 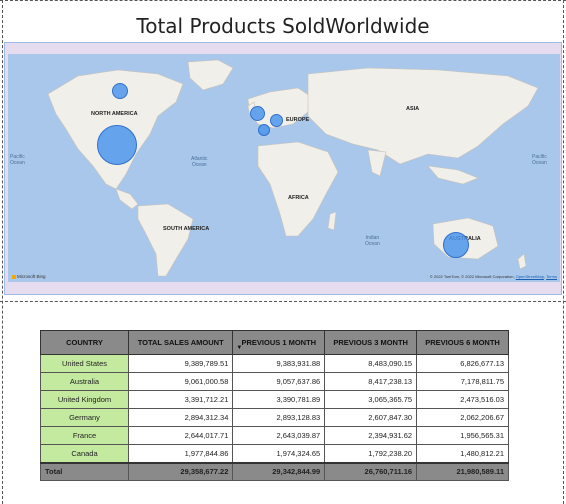 I want to click on cell-country: Canada, so click(x=84, y=453).